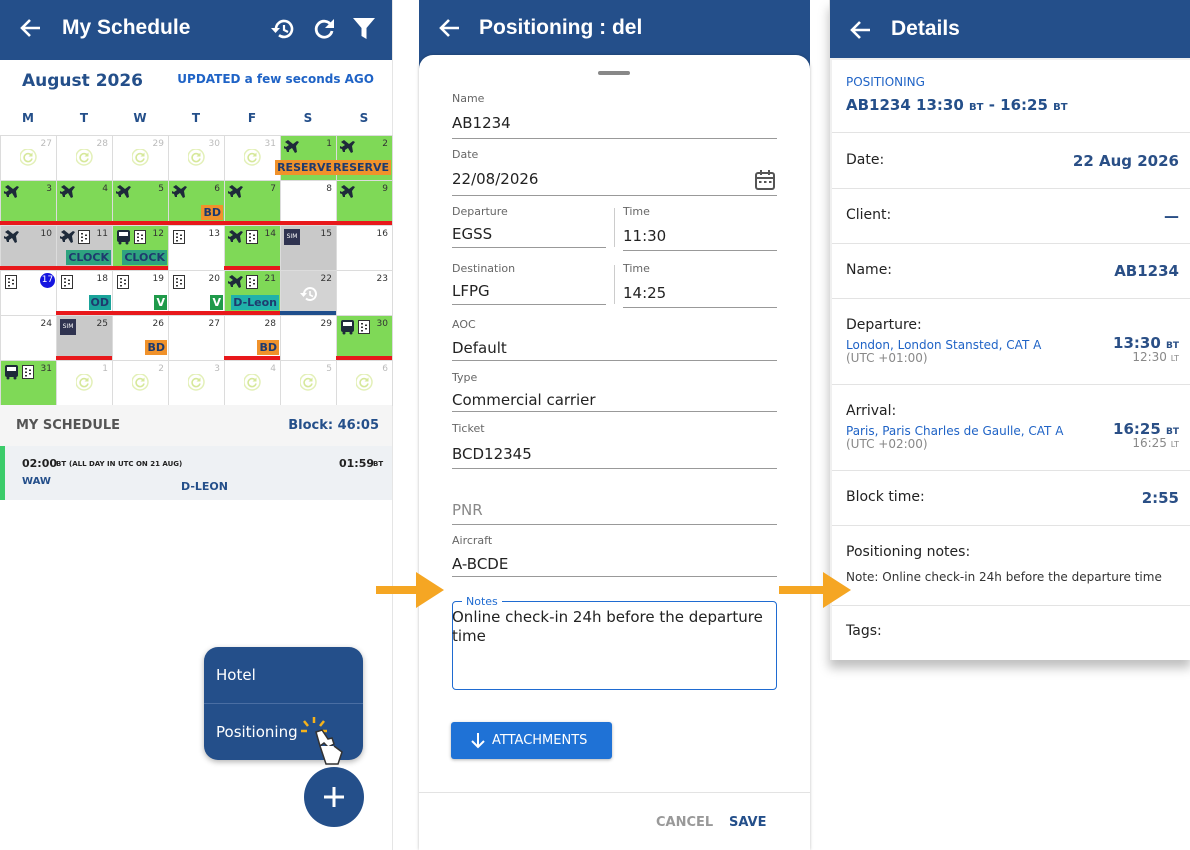 Image resolution: width=1190 pixels, height=850 pixels. I want to click on day-tag: RESERVE, so click(361, 167).